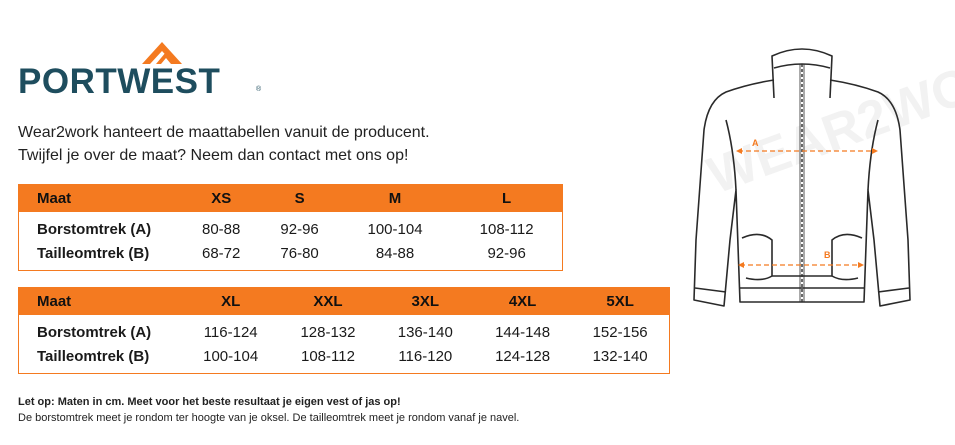 The width and height of the screenshot is (955, 445). I want to click on label-a: A, so click(755, 143).